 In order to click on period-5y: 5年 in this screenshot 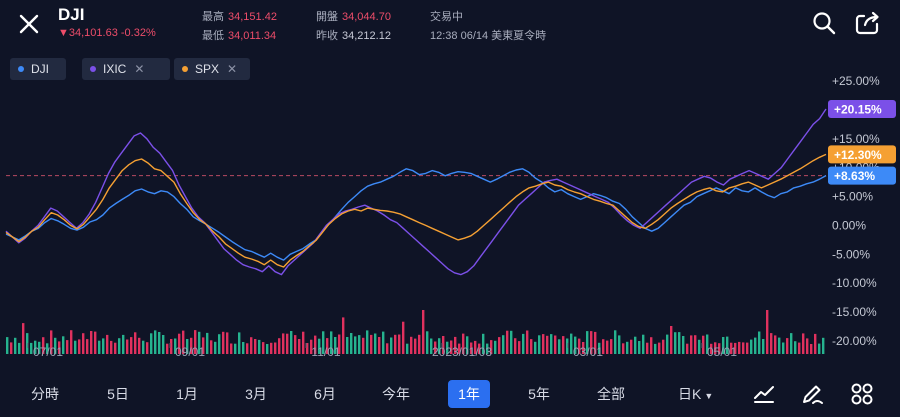, I will do `click(539, 394)`.